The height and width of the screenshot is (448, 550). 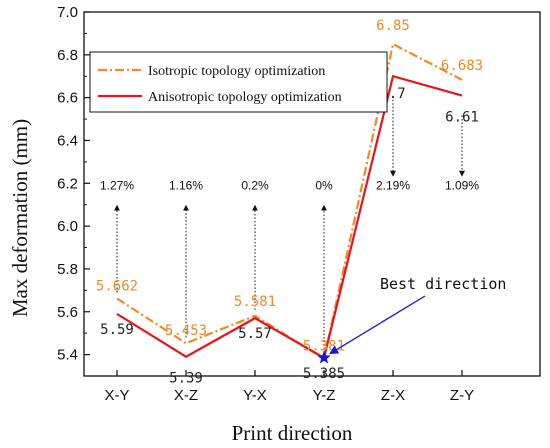 What do you see at coordinates (443, 284) in the screenshot?
I see `best-direction-label: Best direction` at bounding box center [443, 284].